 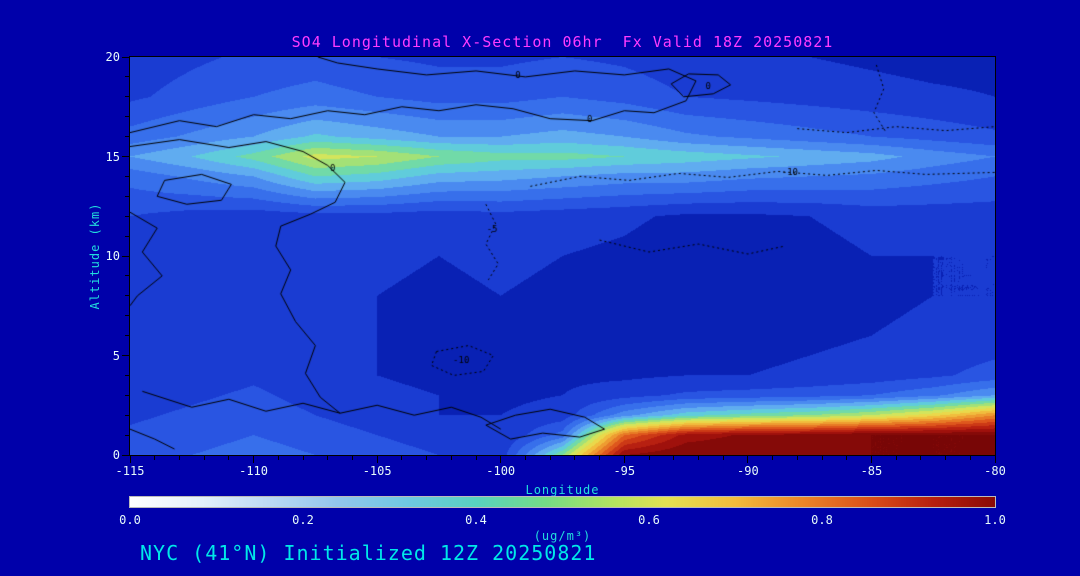 I want to click on x-tick-label: -80, so click(x=995, y=471).